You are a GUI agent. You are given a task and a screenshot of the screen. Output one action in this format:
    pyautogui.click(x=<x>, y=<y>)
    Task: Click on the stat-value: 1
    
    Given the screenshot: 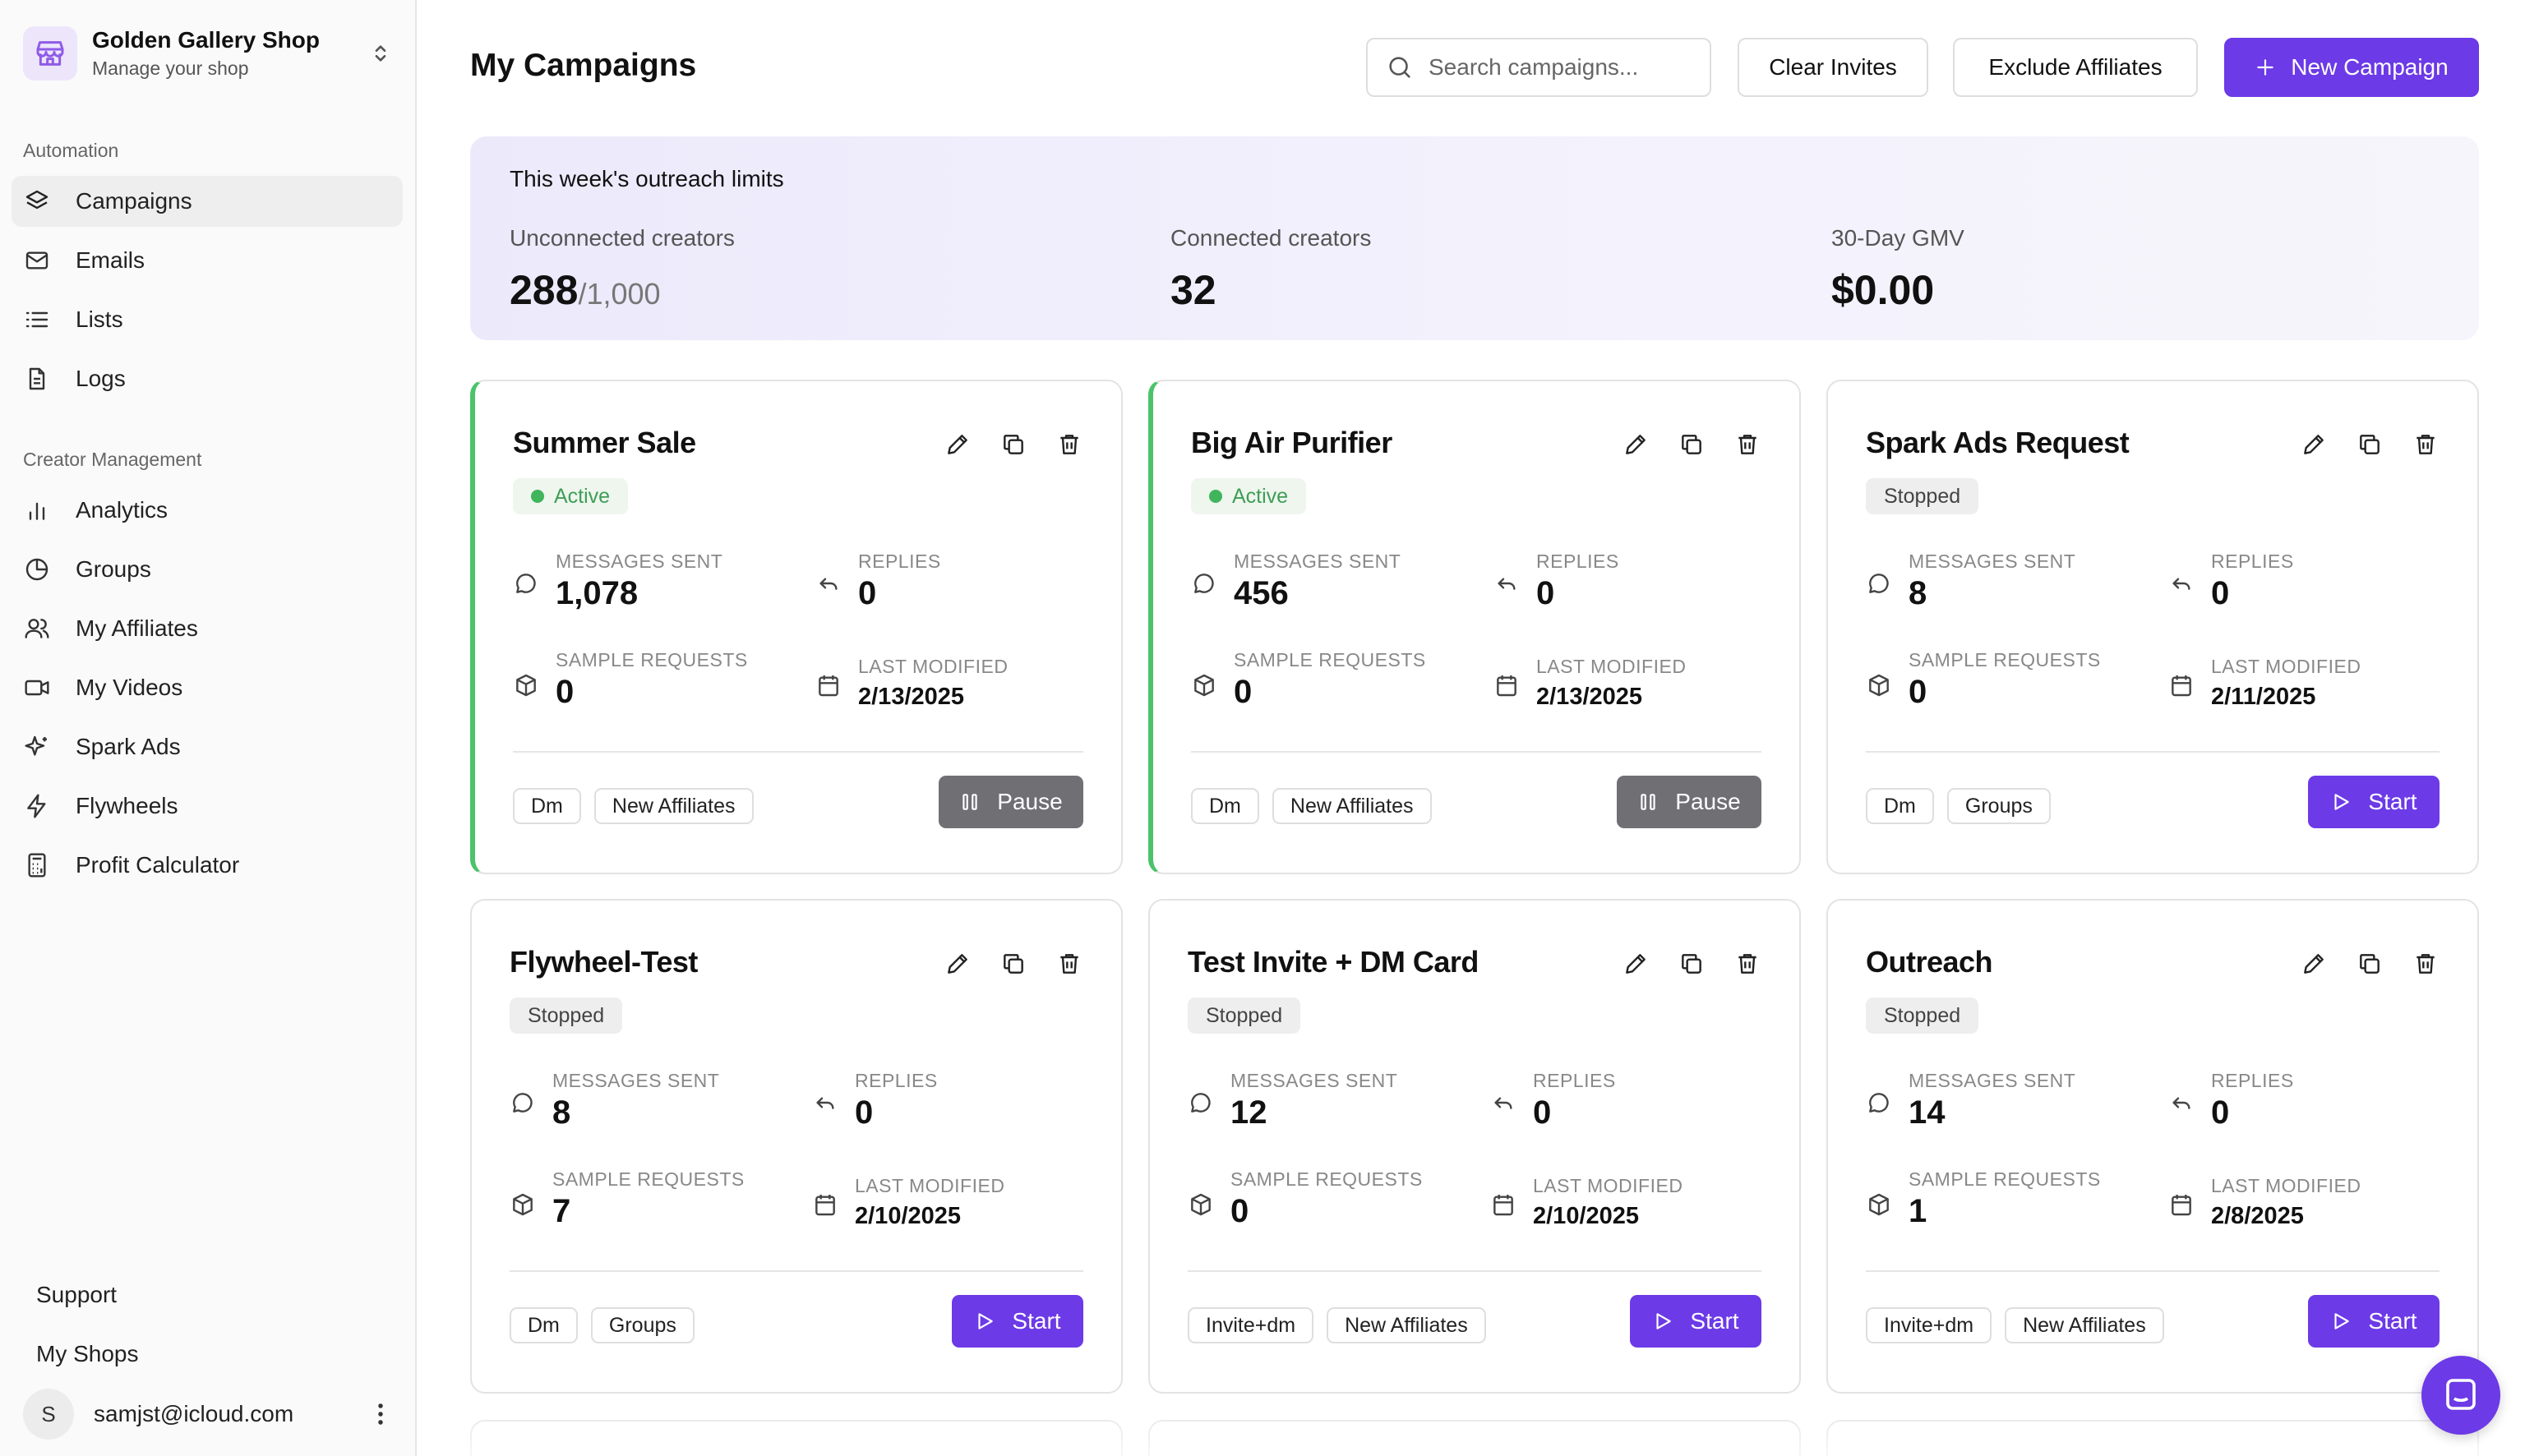 What is the action you would take?
    pyautogui.click(x=1918, y=1211)
    